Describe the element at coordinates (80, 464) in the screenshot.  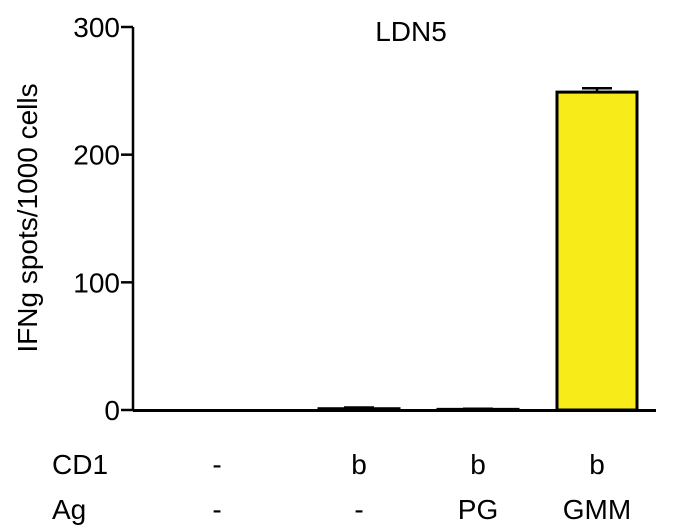
I see `row-label-name: CD1` at that location.